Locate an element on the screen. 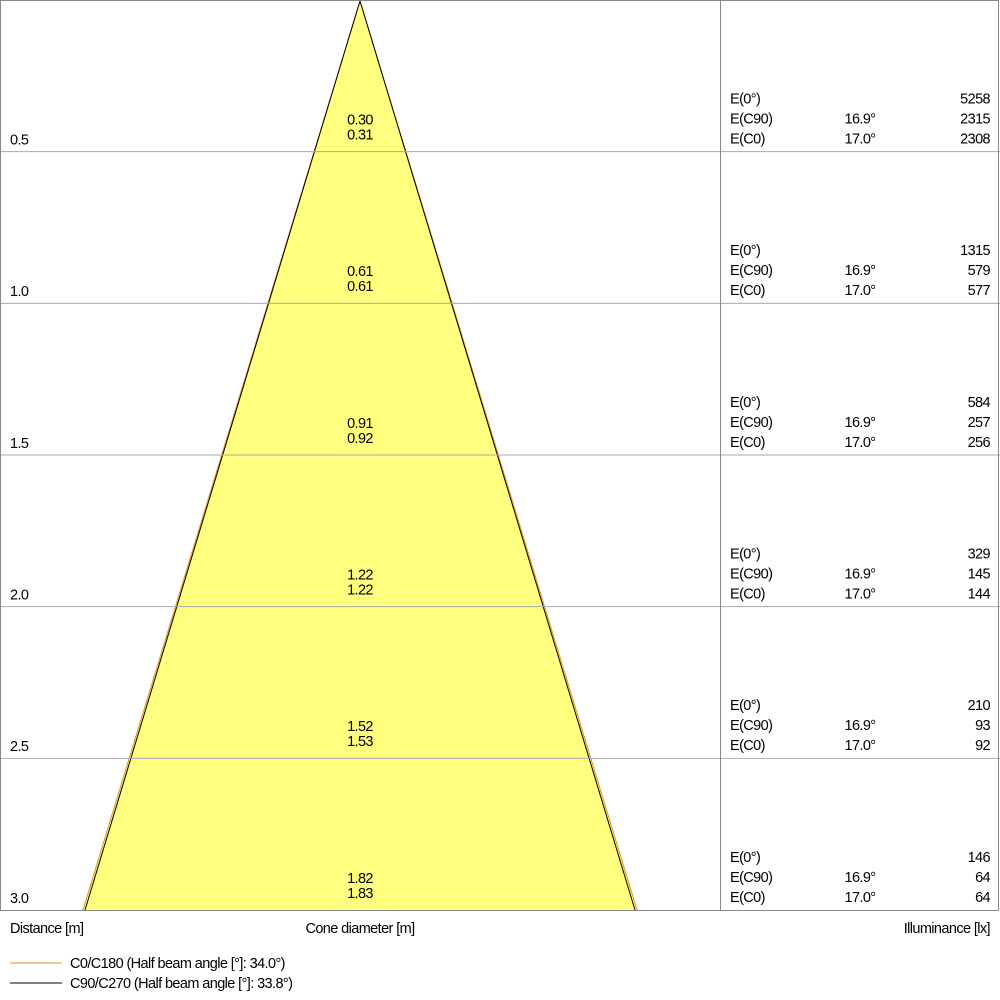 Image resolution: width=1000 pixels, height=1000 pixels. distance-label: 1.0 is located at coordinates (19, 292).